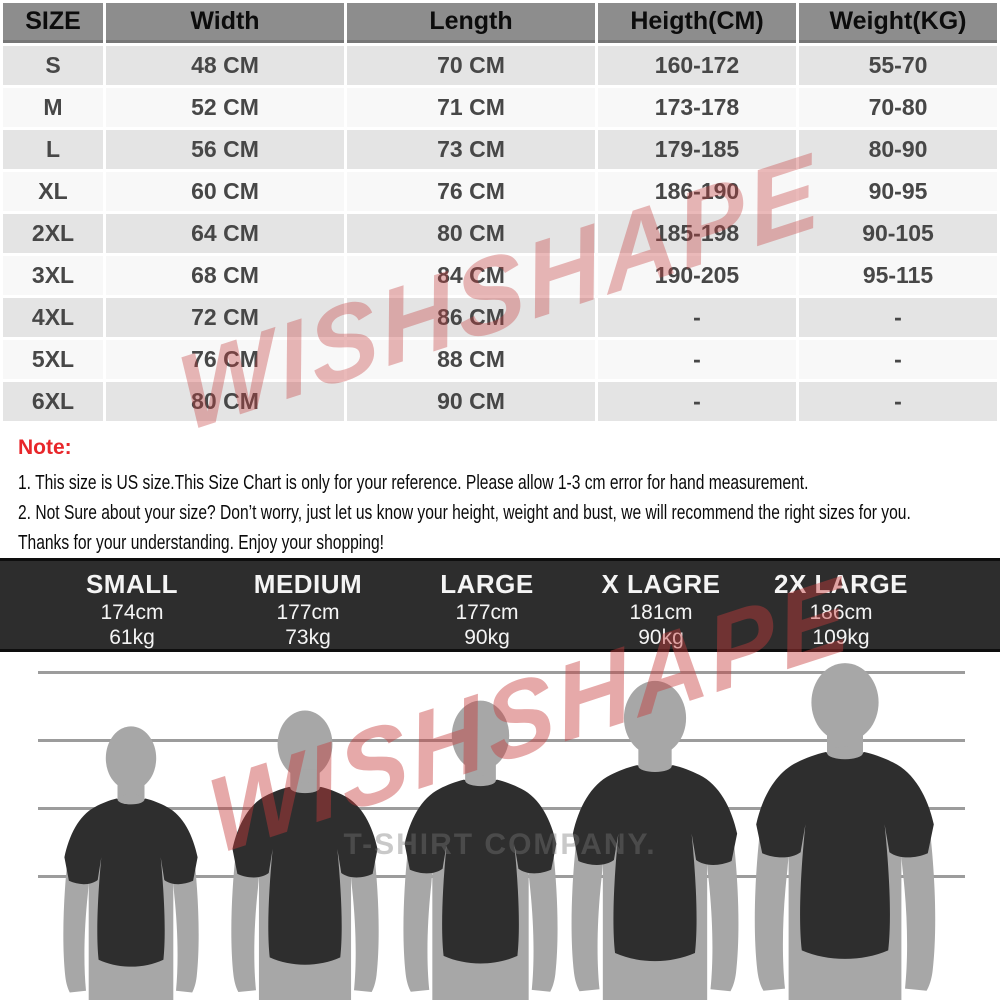 The image size is (1000, 1000). Describe the element at coordinates (898, 275) in the screenshot. I see `table-cell: 95-115` at that location.